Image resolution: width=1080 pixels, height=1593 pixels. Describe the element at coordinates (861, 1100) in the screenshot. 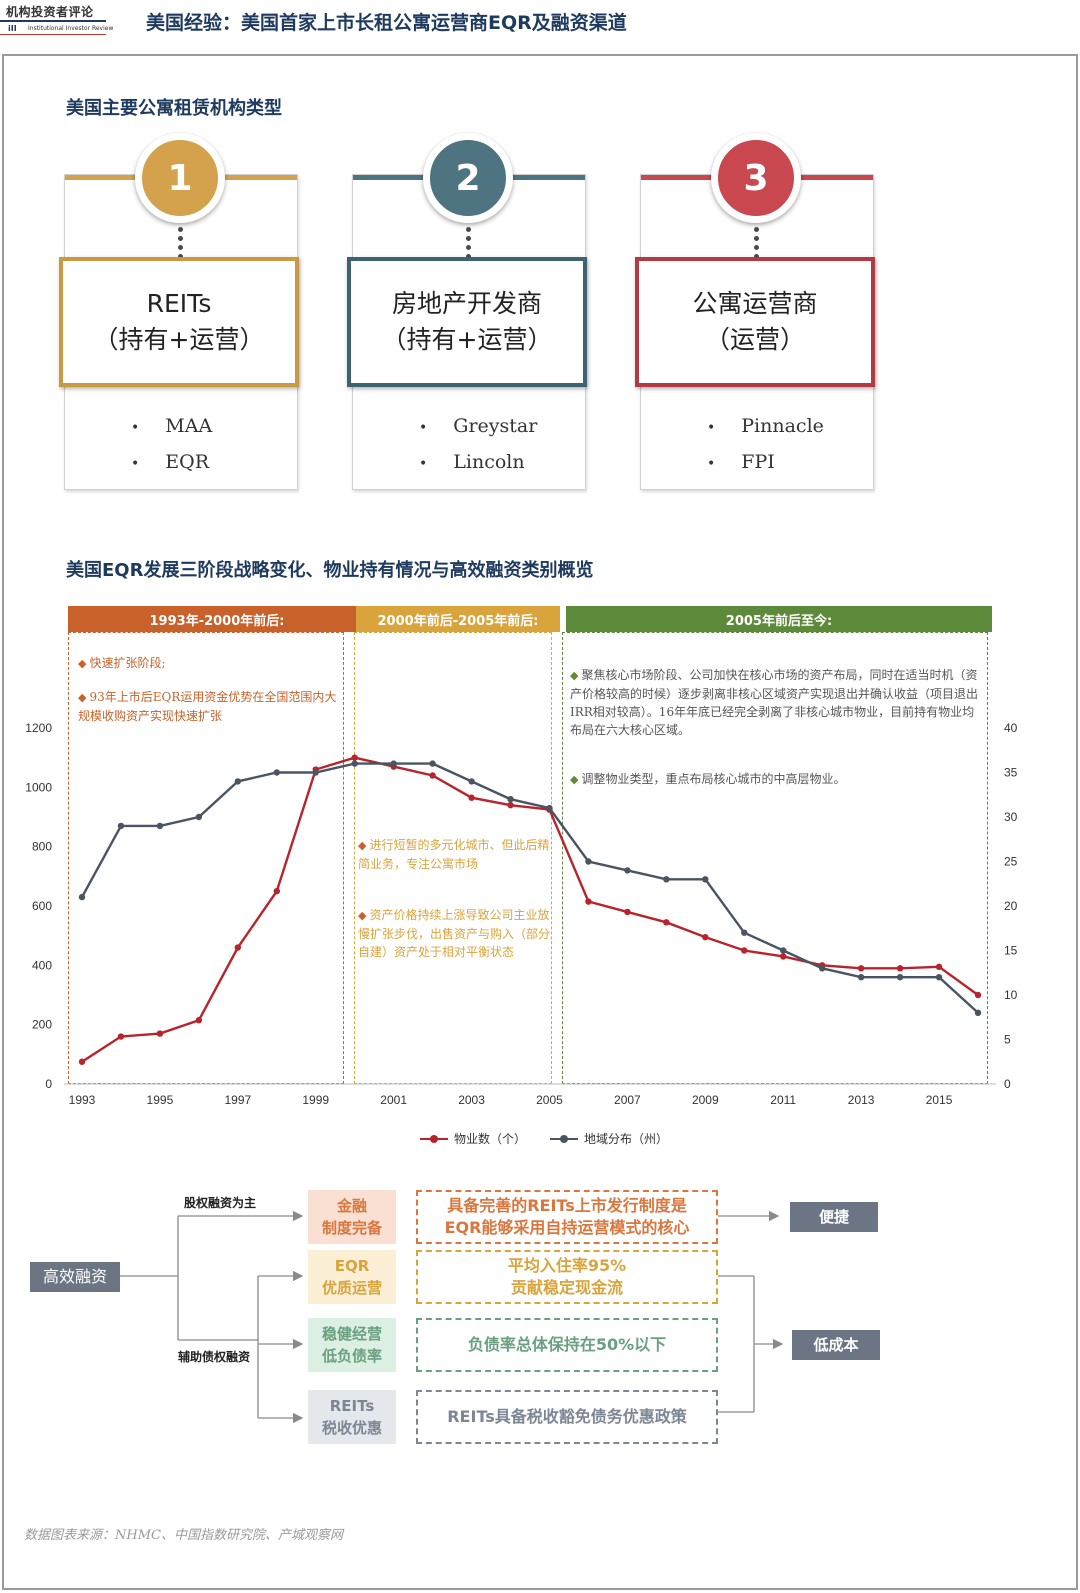

I see `x-tick-label: 2013` at that location.